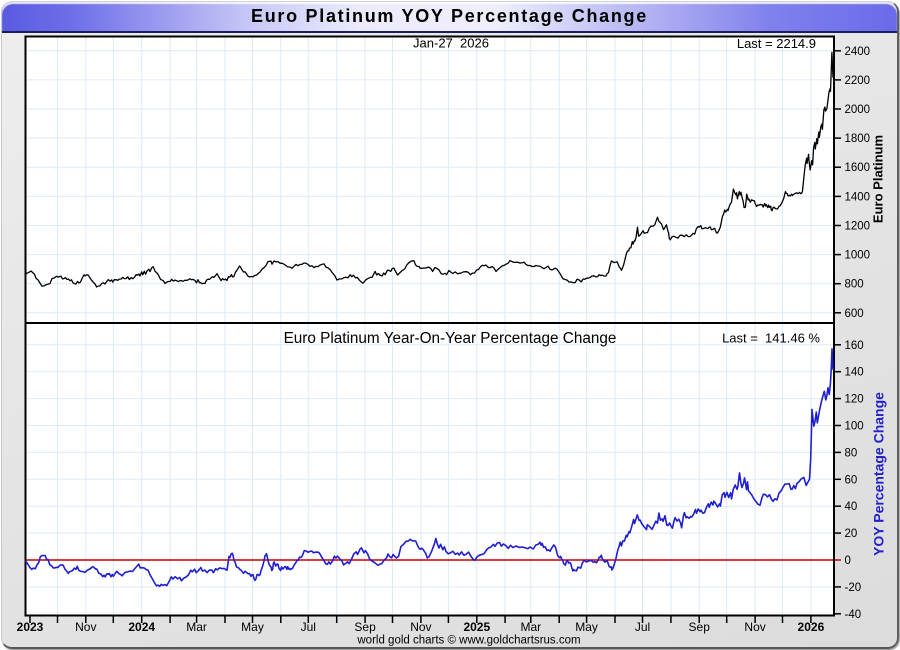  What do you see at coordinates (851, 480) in the screenshot?
I see `svg-text: 60` at bounding box center [851, 480].